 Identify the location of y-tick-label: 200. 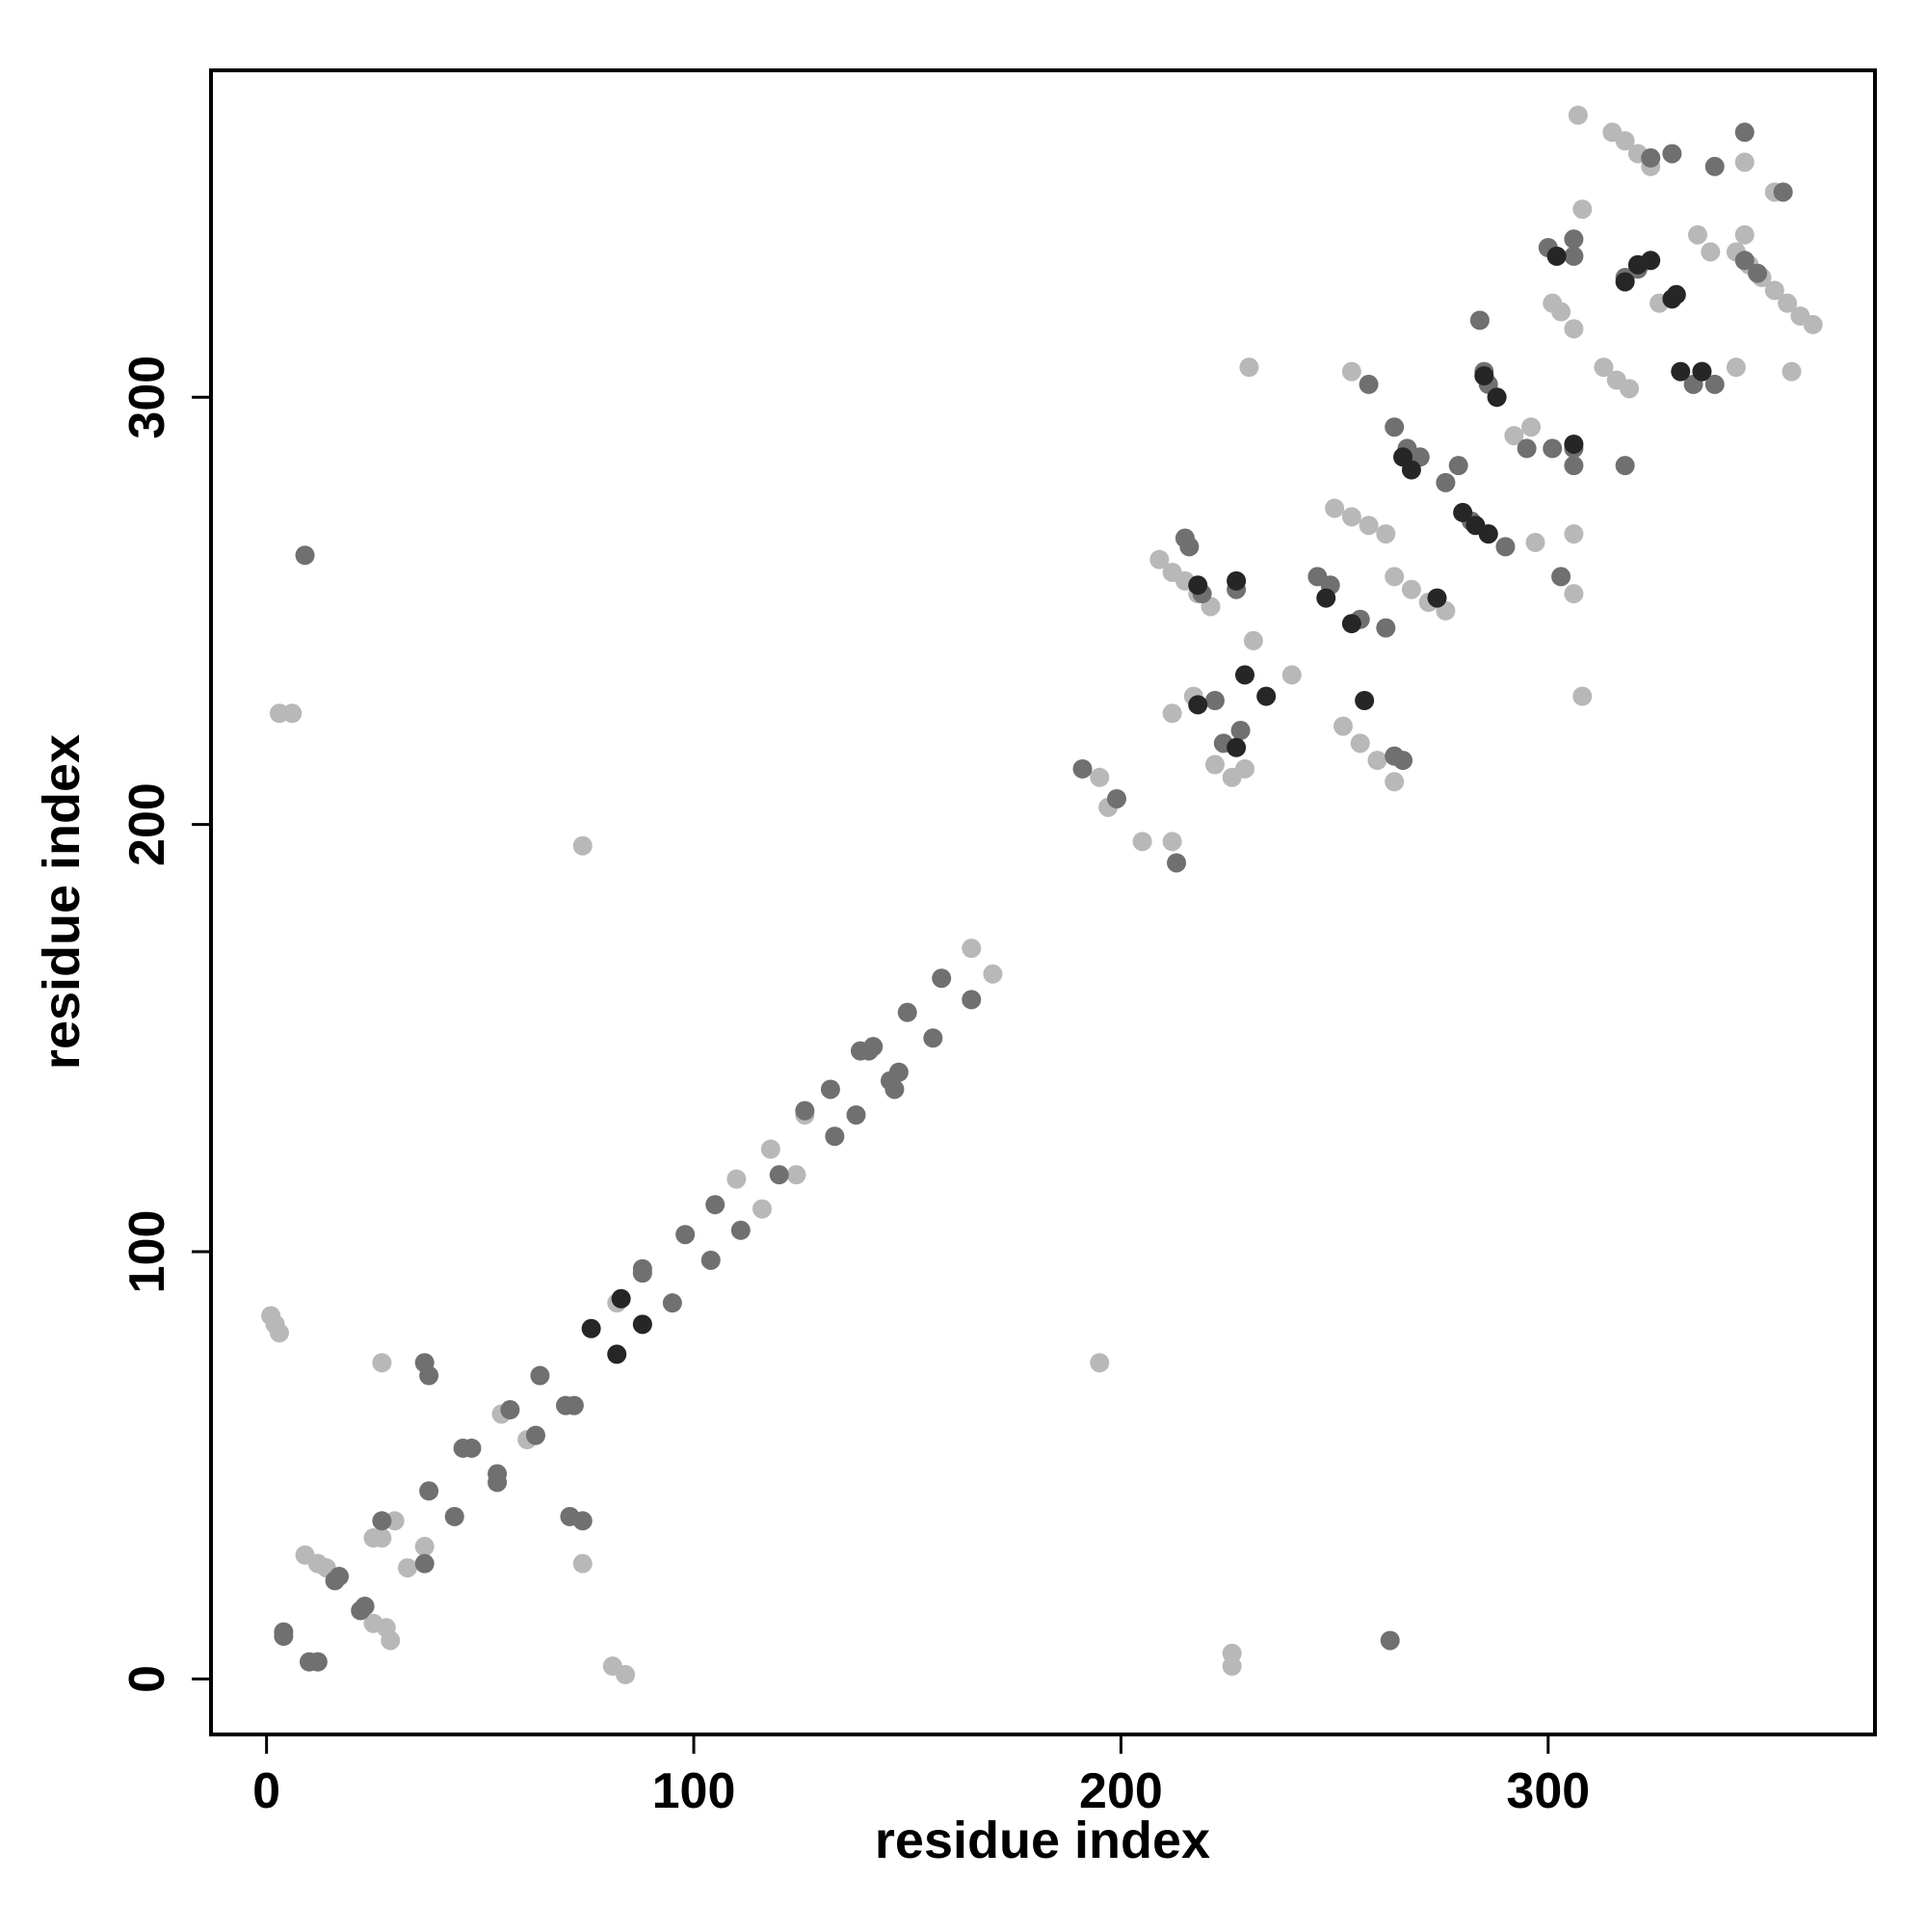
(147, 824).